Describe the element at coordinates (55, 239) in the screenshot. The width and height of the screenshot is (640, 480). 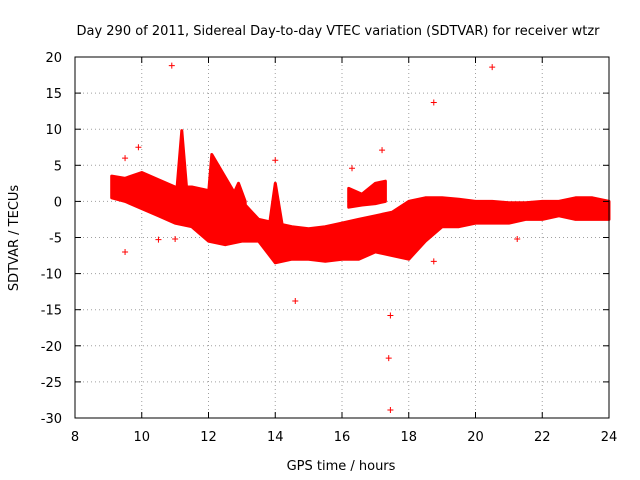
I see `y-tick-label: -5` at that location.